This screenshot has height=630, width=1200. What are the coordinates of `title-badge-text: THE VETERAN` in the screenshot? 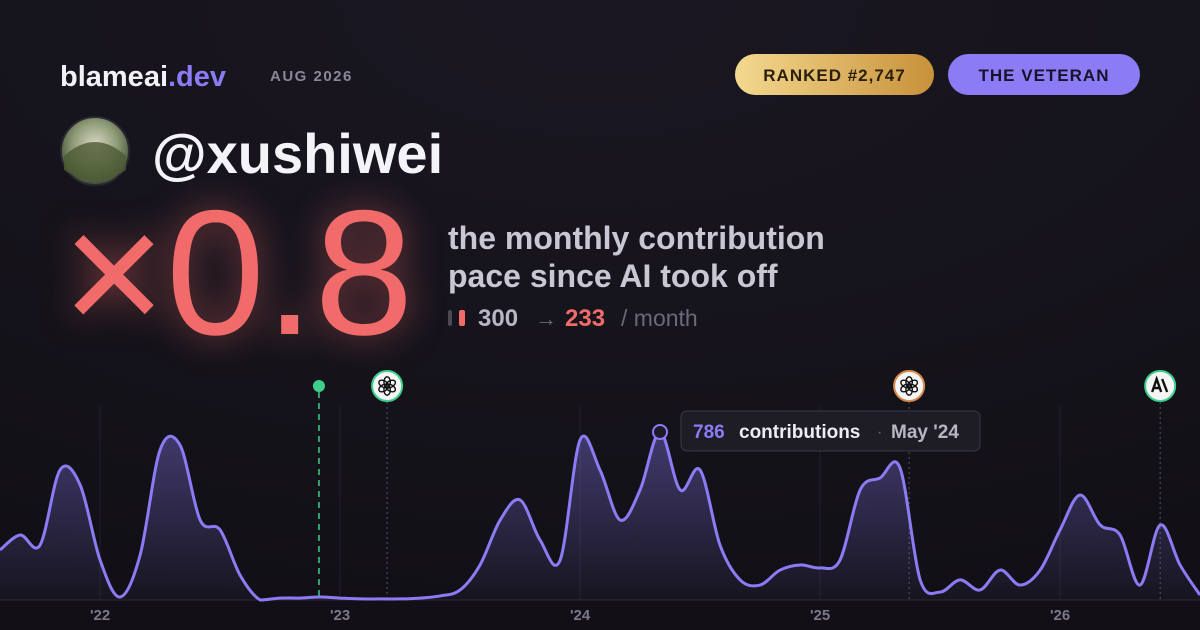 It's located at (1044, 75).